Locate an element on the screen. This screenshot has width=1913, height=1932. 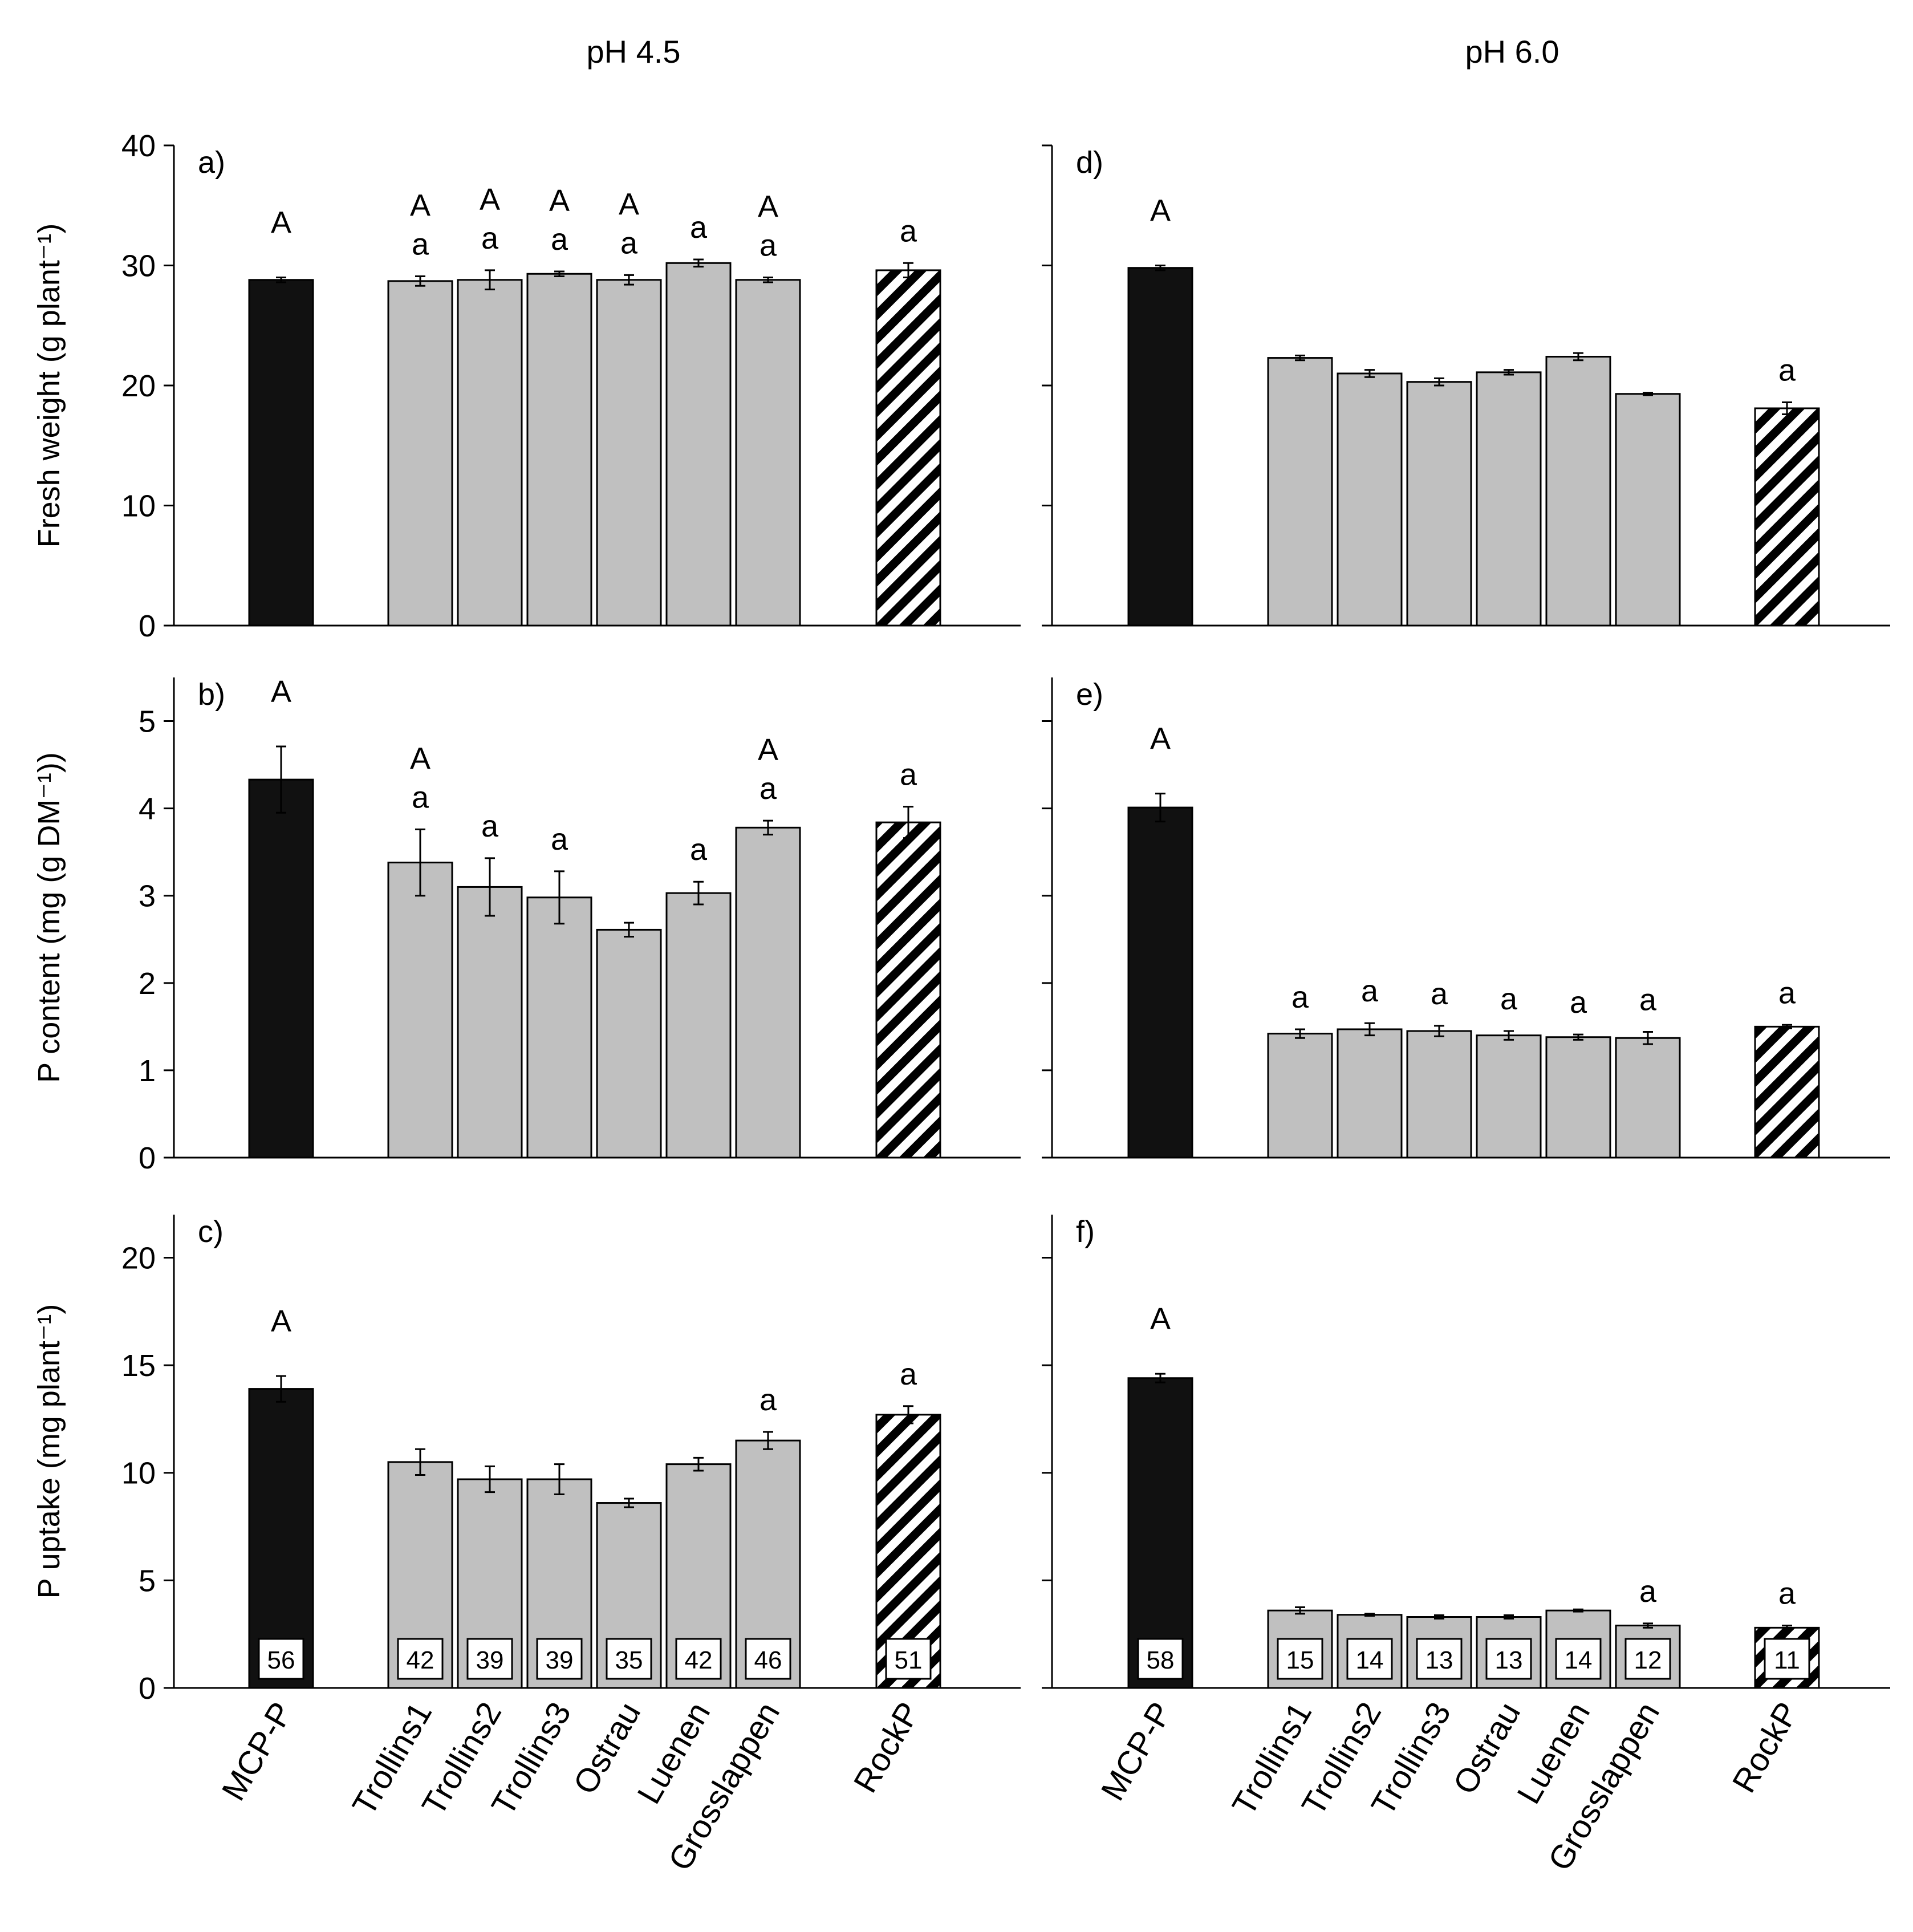
panel-label: f) is located at coordinates (1085, 1232).